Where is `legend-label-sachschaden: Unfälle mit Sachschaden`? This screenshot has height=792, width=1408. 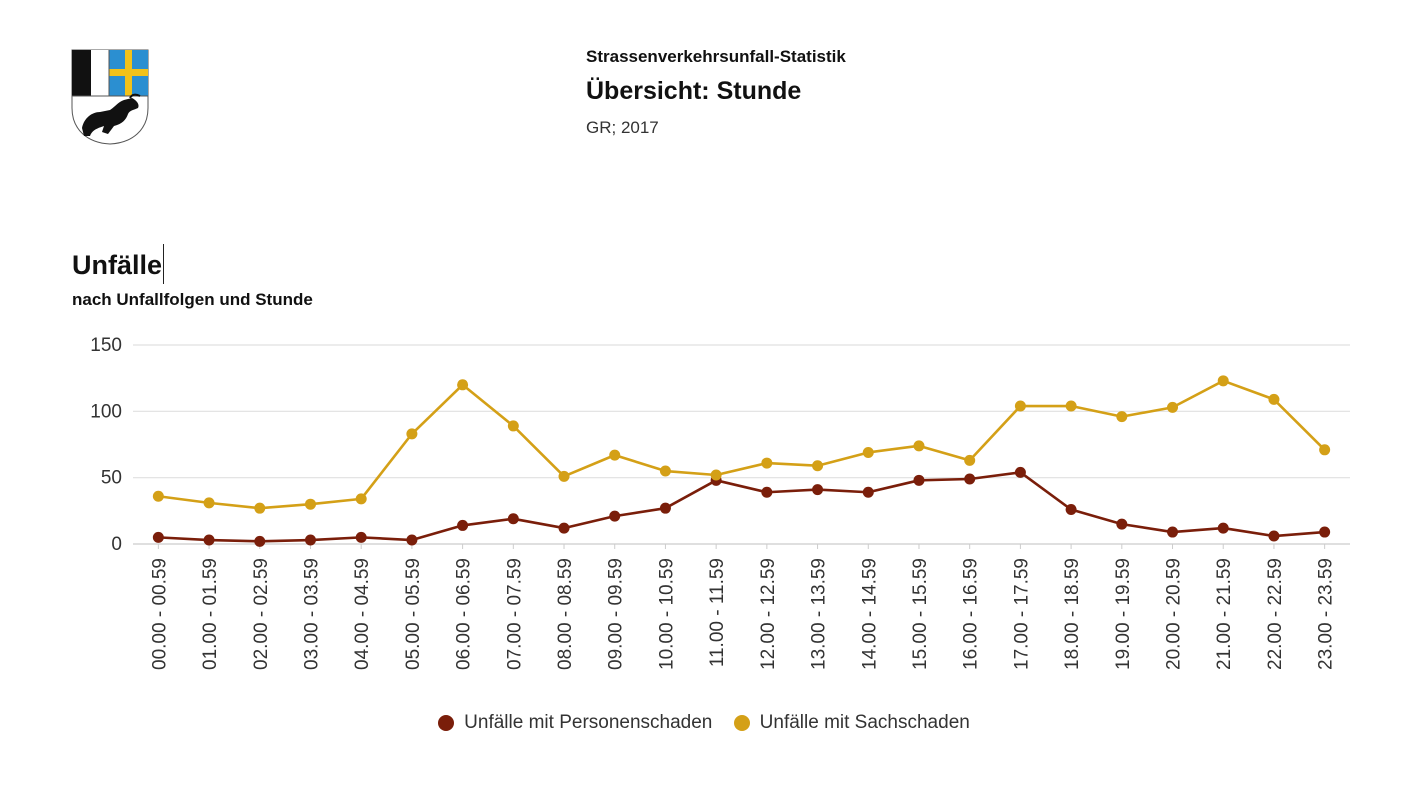
legend-label-sachschaden: Unfälle mit Sachschaden is located at coordinates (864, 722).